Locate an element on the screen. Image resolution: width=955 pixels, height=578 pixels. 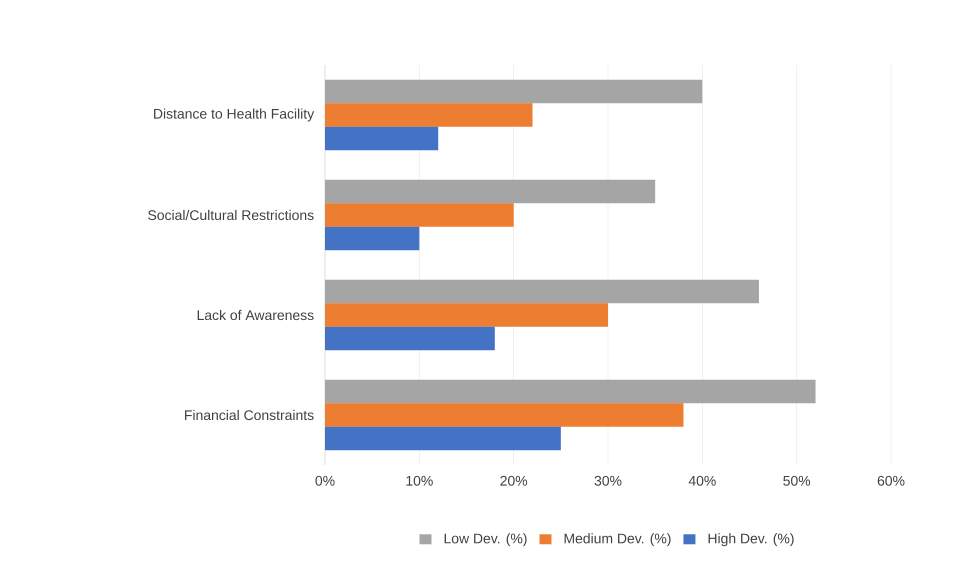
legend-label: High Dev. (%) is located at coordinates (751, 539).